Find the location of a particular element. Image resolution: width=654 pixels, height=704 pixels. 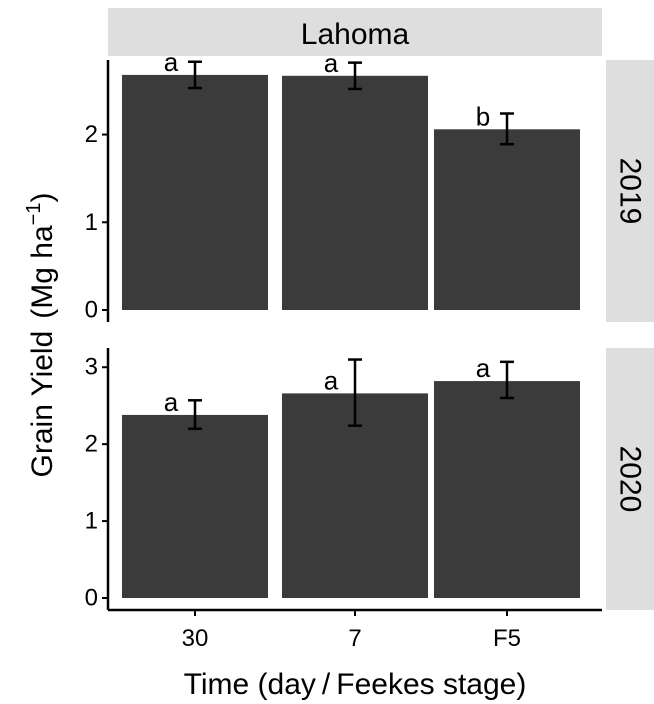

significance-letter-2019-30: a is located at coordinates (171, 62).